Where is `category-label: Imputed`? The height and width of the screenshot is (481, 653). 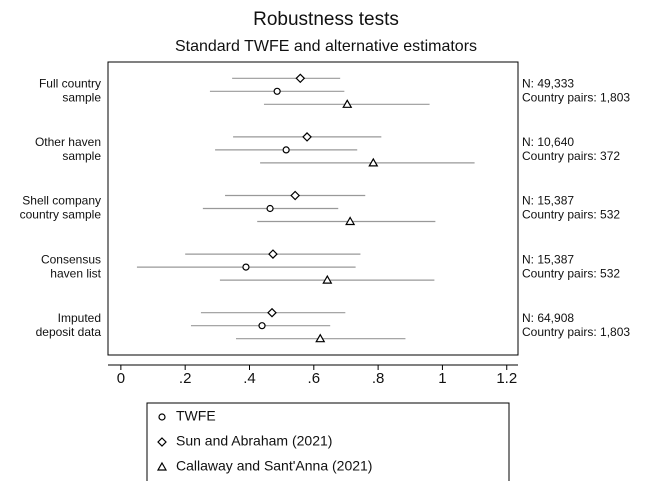 category-label: Imputed is located at coordinates (79, 318).